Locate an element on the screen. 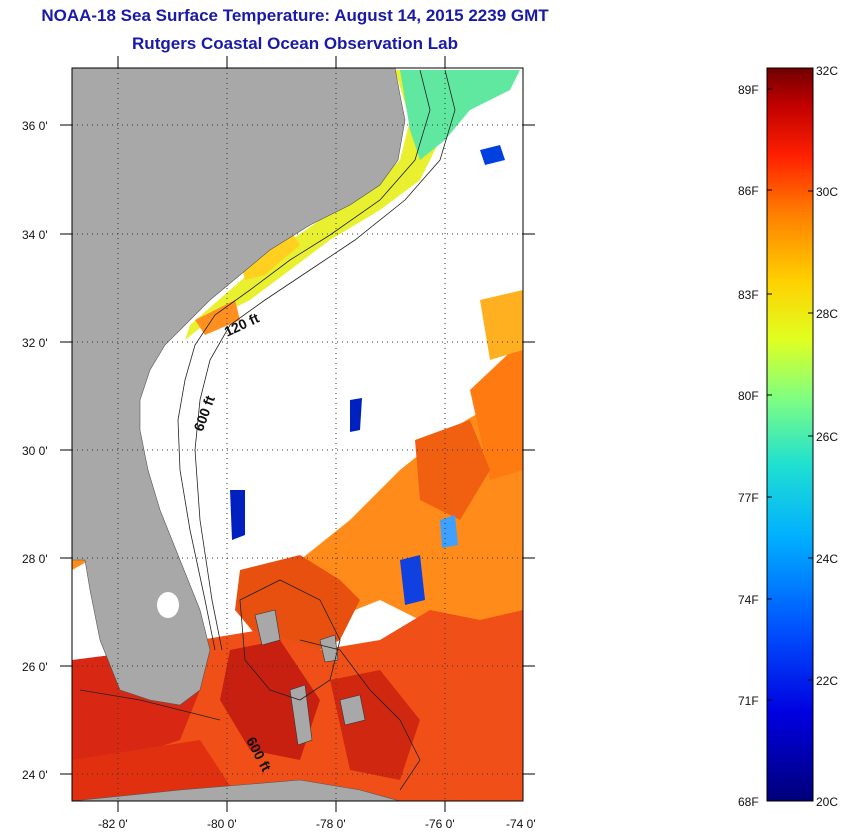 The image size is (849, 832). map-subtitle: Rutgers Coastal Ocean Observation Lab is located at coordinates (295, 43).